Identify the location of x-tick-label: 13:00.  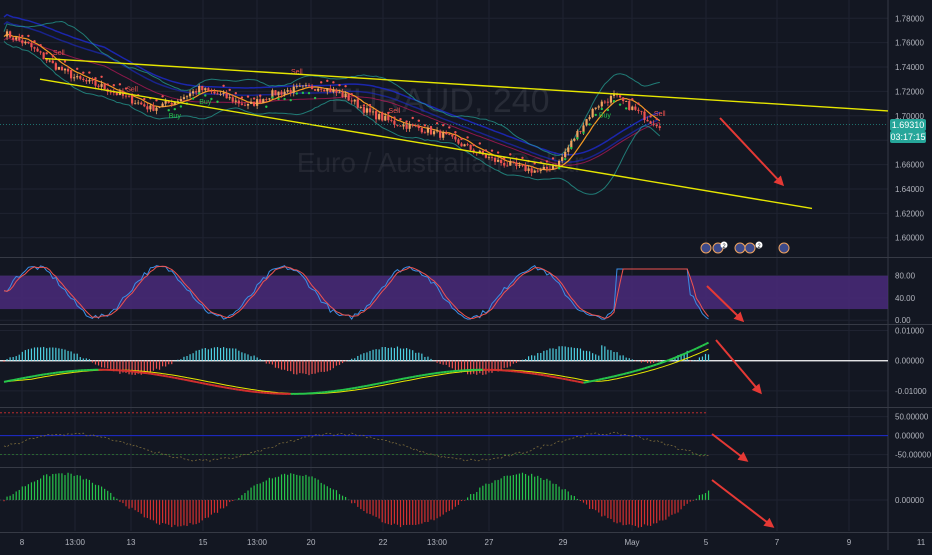
(257, 542).